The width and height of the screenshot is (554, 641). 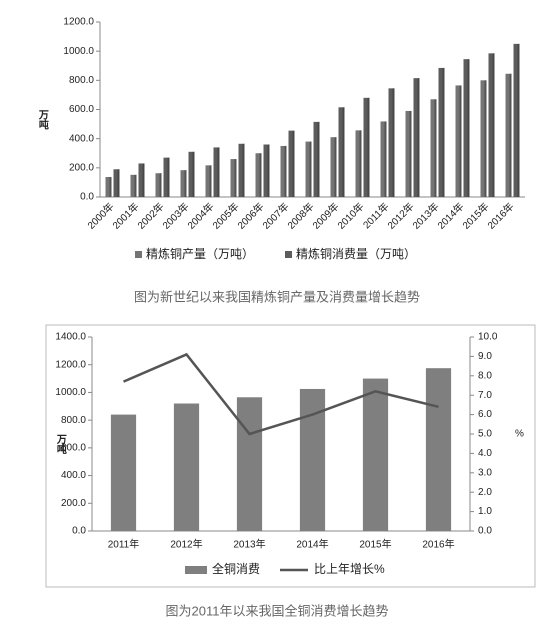 I want to click on y2-tick-label: 3.0, so click(x=485, y=472).